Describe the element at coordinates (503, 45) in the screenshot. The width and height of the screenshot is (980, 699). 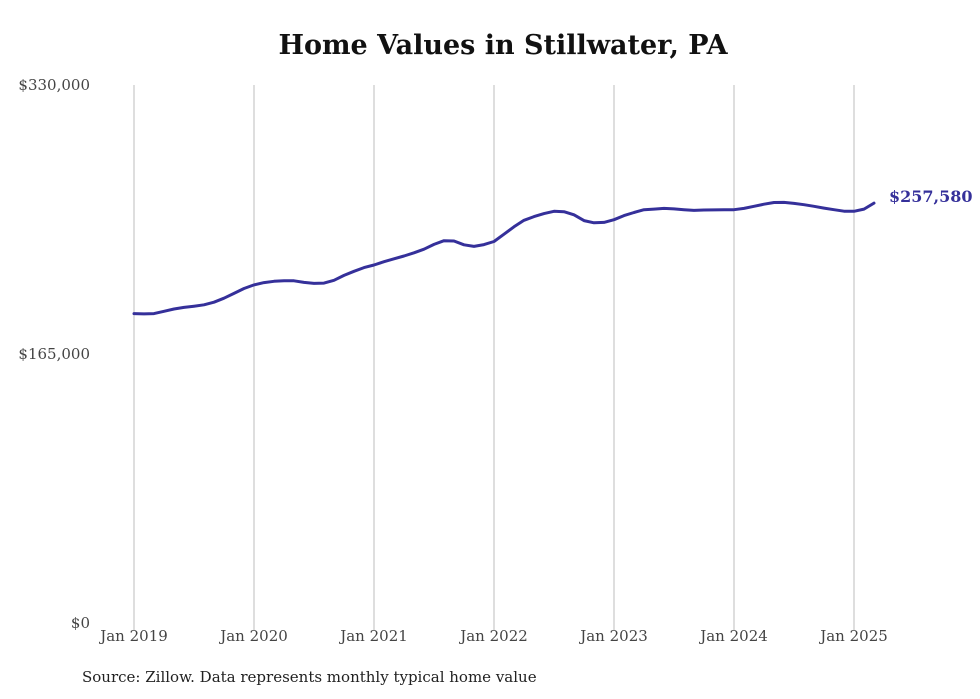
I see `chart-title: Home Values in Stillwater, PA` at that location.